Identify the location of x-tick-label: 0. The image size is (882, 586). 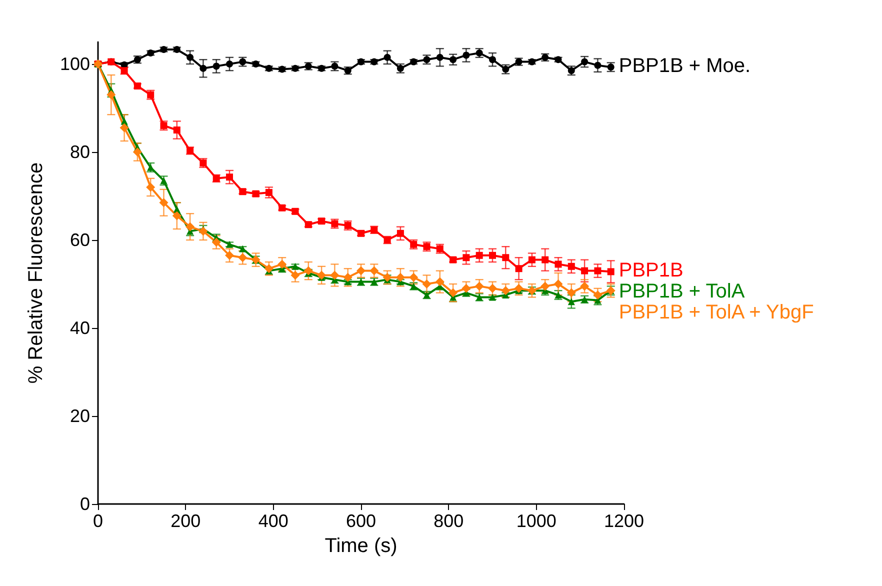
(98, 521).